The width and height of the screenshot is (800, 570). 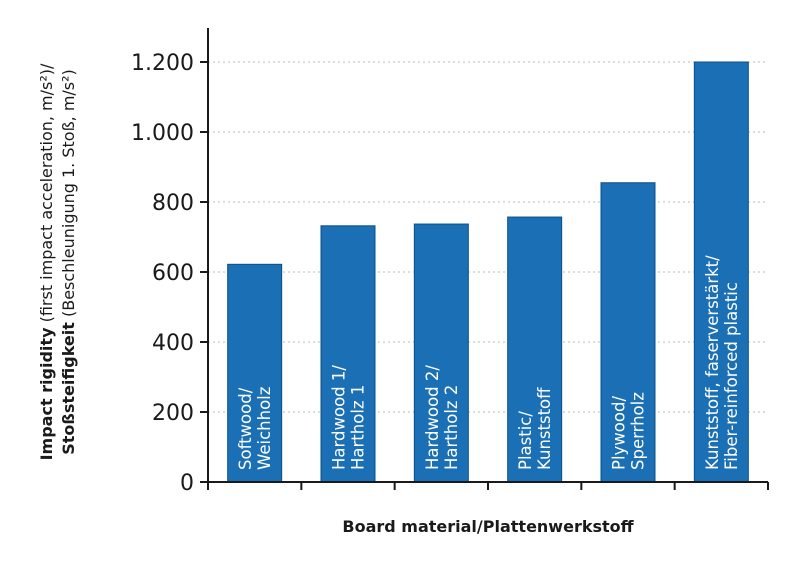 I want to click on bar-label-line: Kunststoff, so click(x=544, y=428).